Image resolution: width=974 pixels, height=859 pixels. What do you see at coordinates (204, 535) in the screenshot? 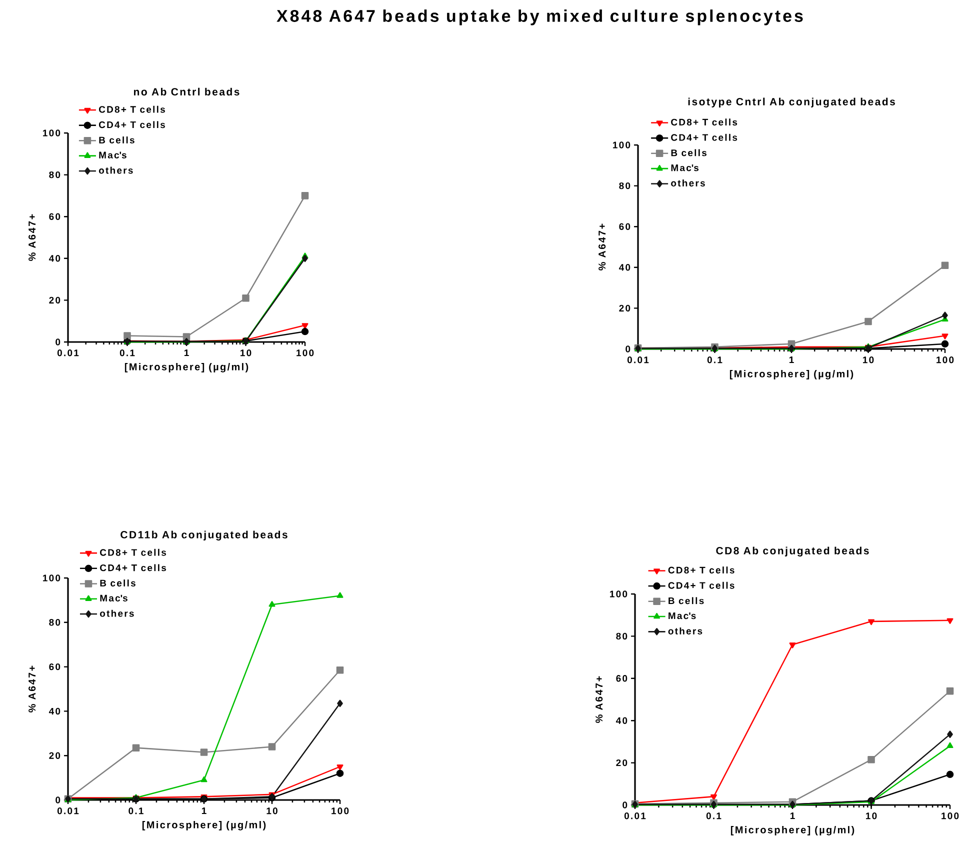
I see `chart-title: CD11b Ab conjugated beads` at bounding box center [204, 535].